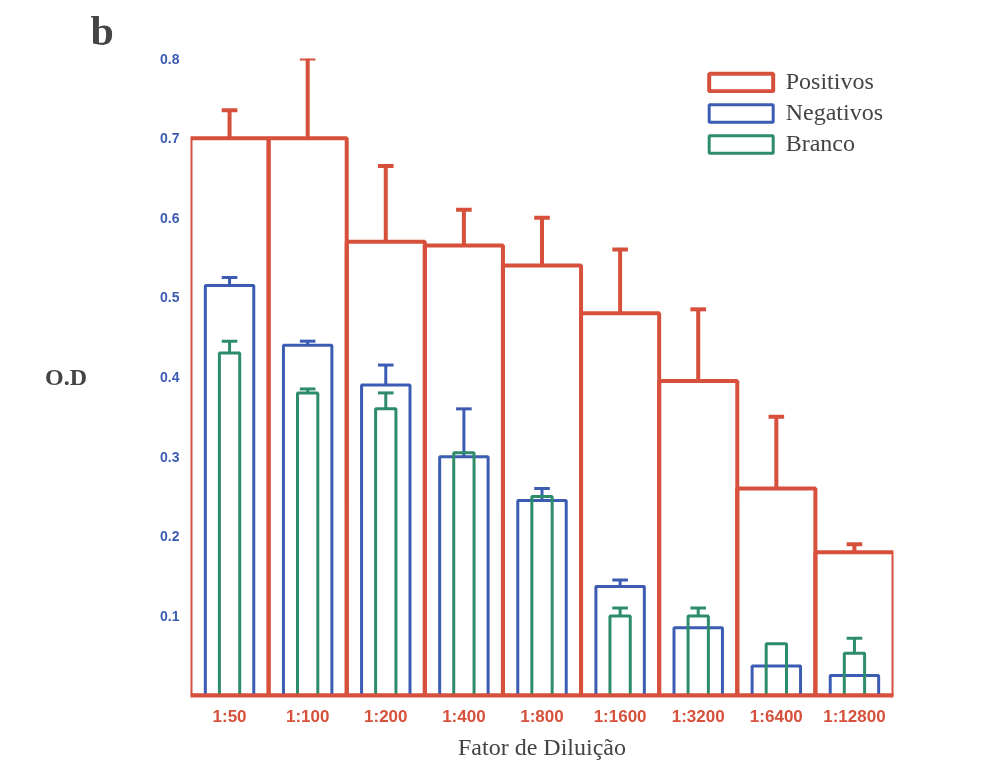 This screenshot has height=775, width=1003. What do you see at coordinates (170, 536) in the screenshot?
I see `y-tick-label: 0.2` at bounding box center [170, 536].